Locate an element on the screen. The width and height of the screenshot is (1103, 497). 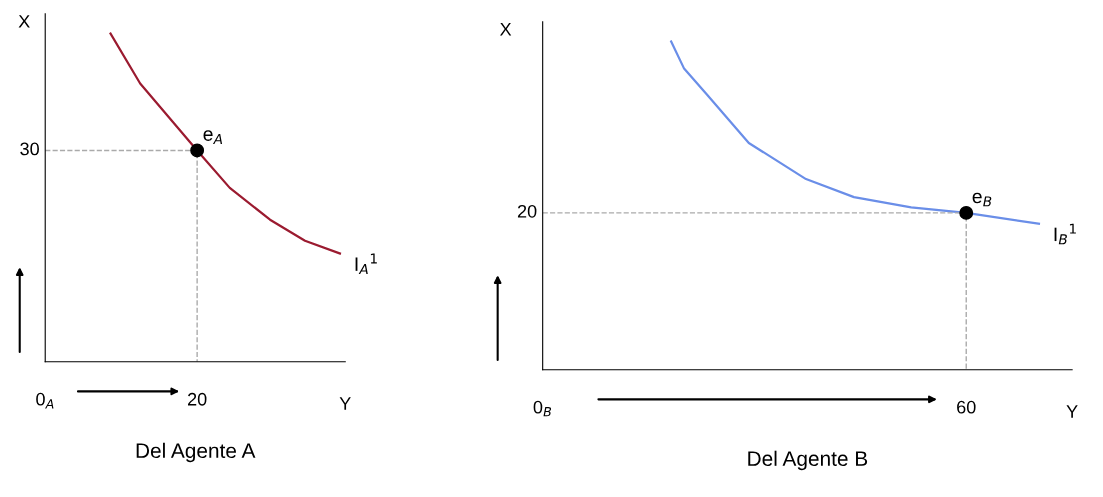
annotation: e$_{B}$ is located at coordinates (982, 199).